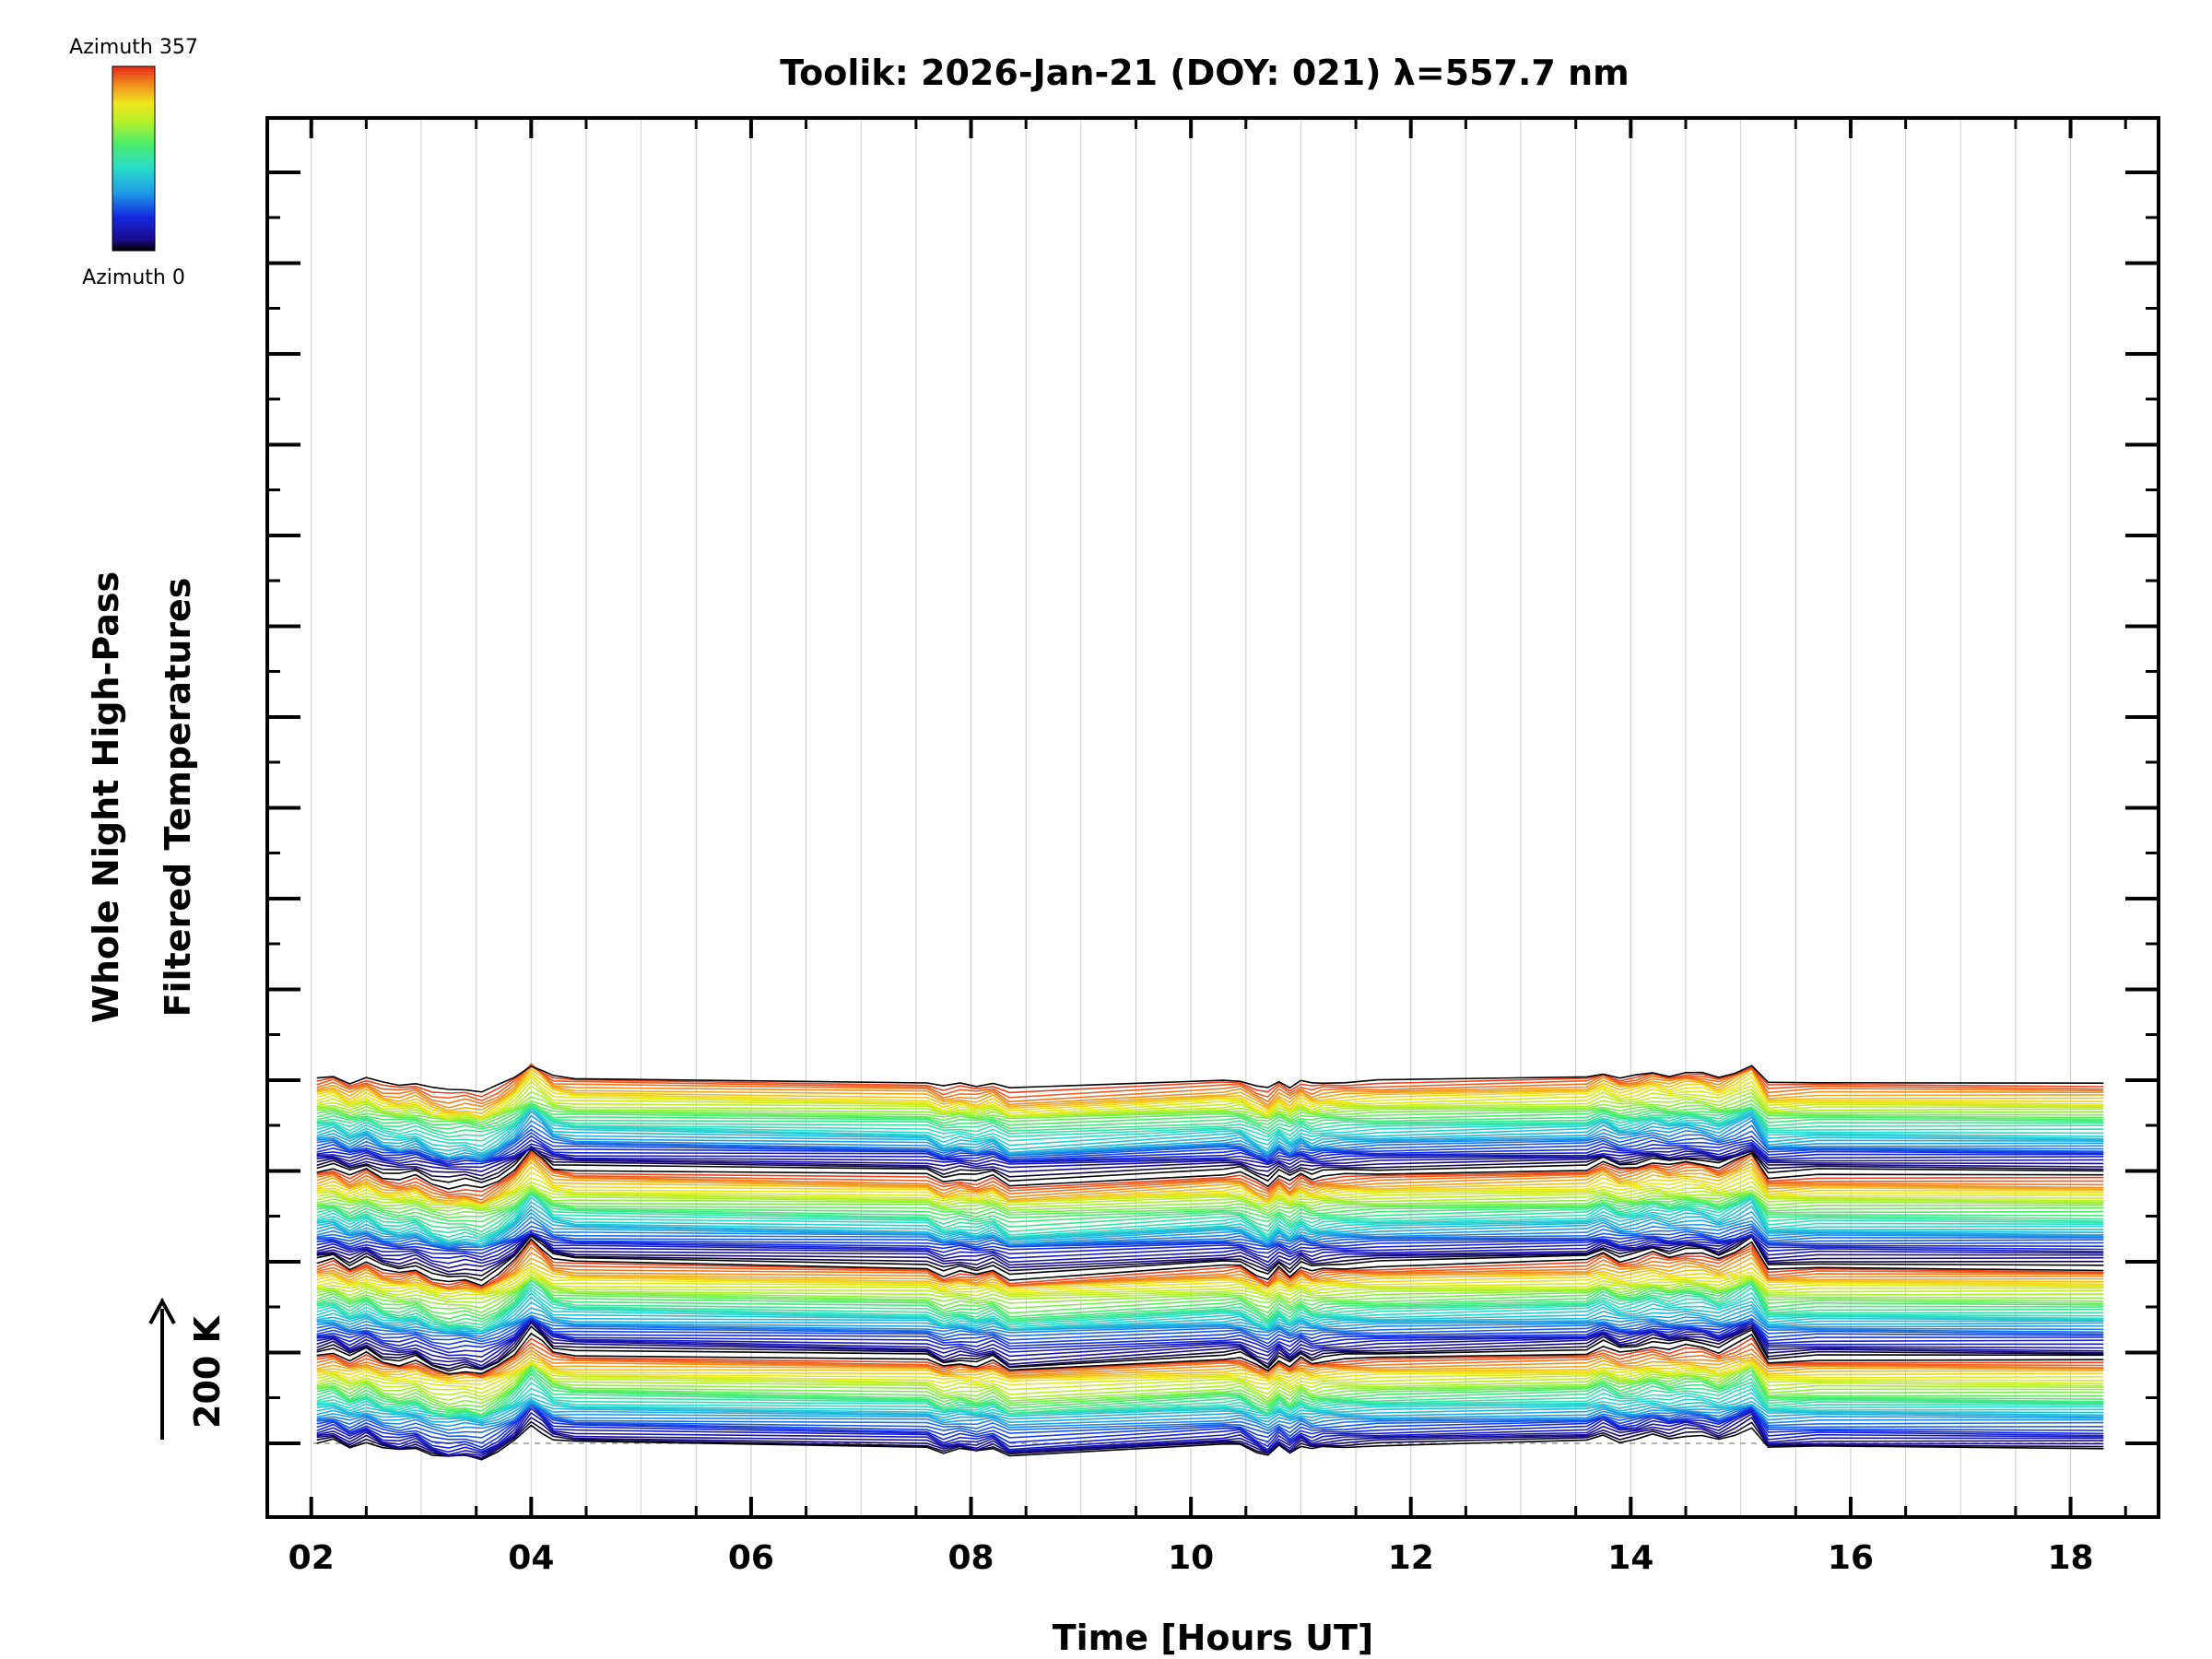 The width and height of the screenshot is (2212, 1659). I want to click on y-axis-label-line2: Filtered Temperatures, so click(178, 798).